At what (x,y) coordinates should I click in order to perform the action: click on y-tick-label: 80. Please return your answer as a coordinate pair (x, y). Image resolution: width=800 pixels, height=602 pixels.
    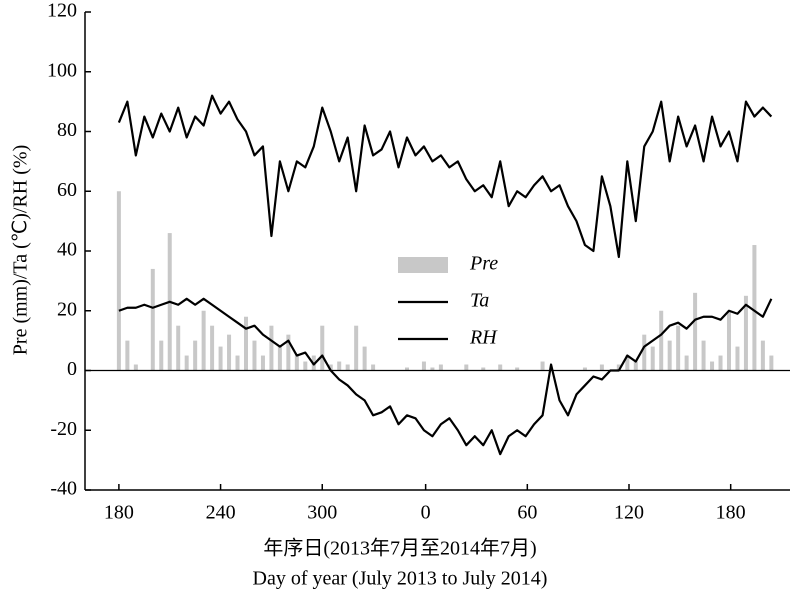
    Looking at the image, I should click on (67, 130).